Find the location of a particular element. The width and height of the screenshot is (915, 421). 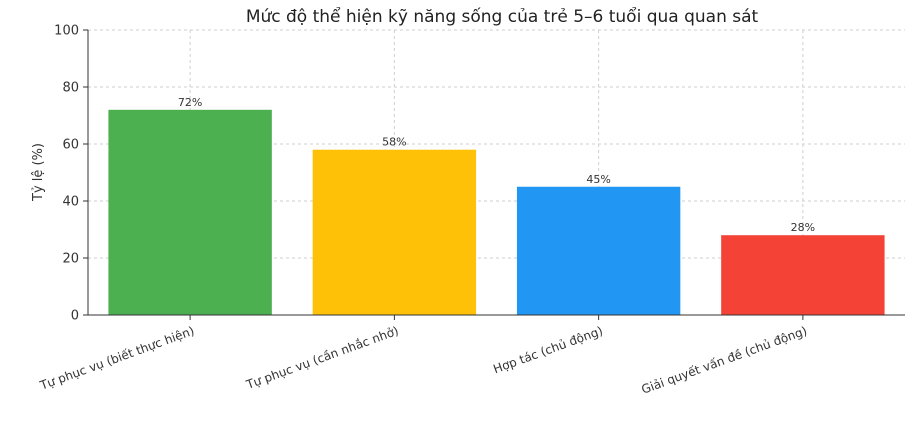

y-tick-label: 100 is located at coordinates (66, 31).